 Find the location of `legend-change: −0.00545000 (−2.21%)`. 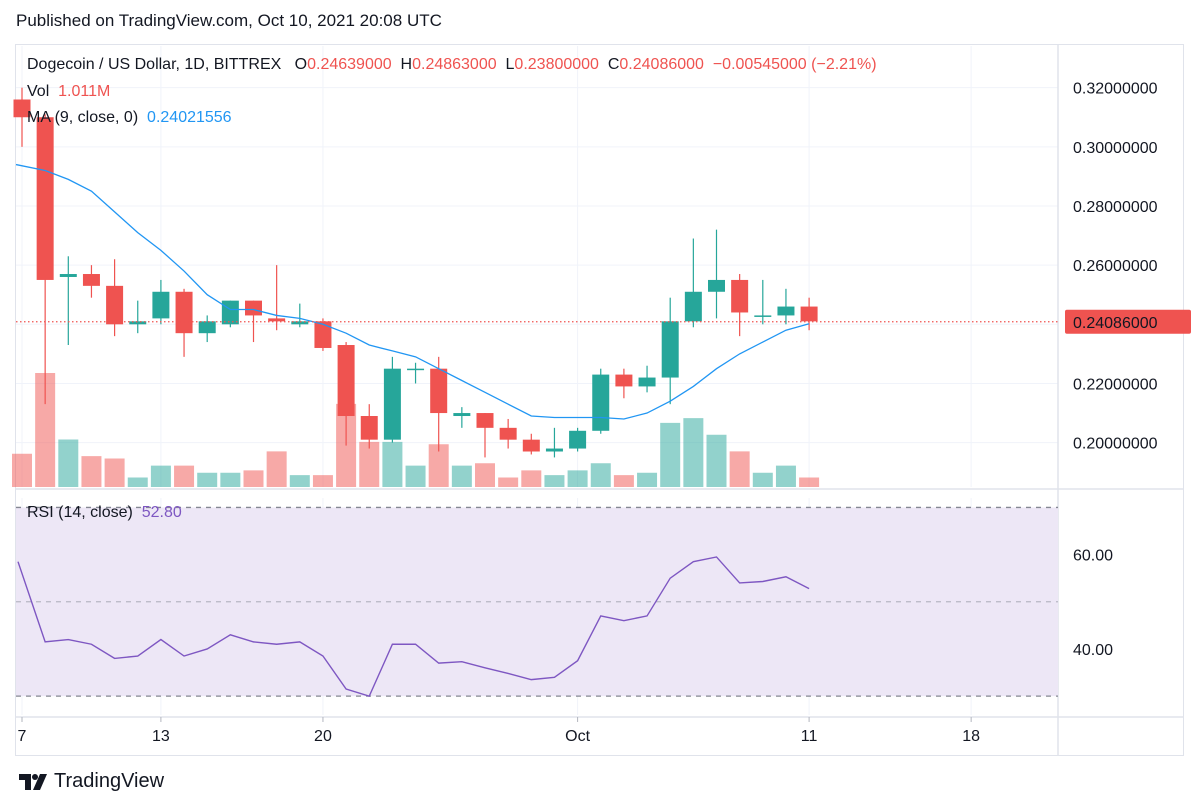

legend-change: −0.00545000 (−2.21%) is located at coordinates (794, 64).